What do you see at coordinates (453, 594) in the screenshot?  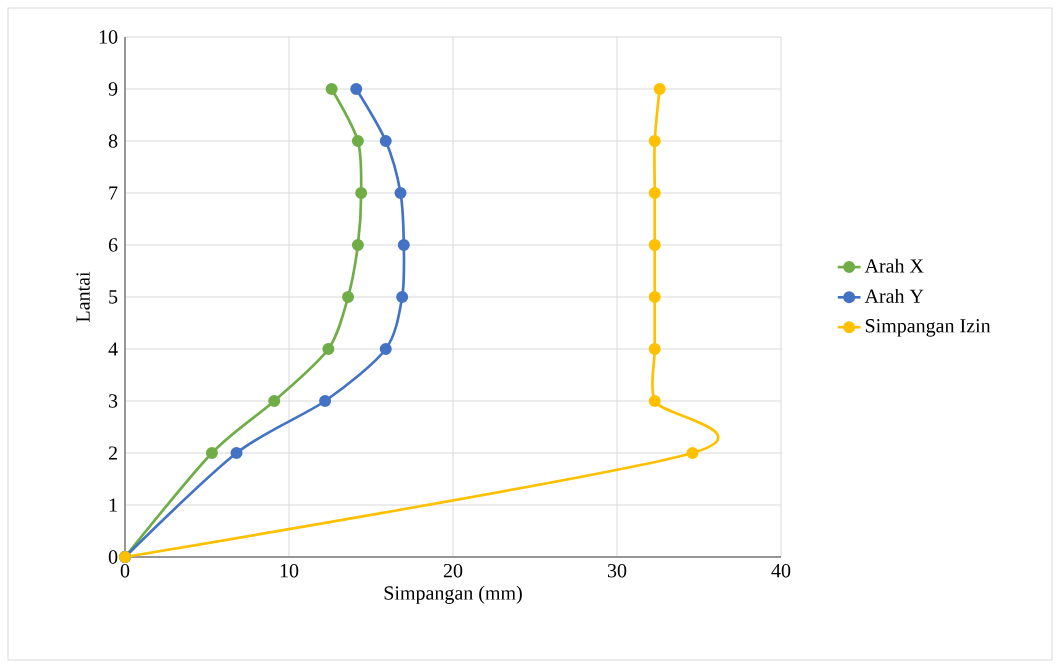 I see `x-axis-title: Simpangan (mm)` at bounding box center [453, 594].